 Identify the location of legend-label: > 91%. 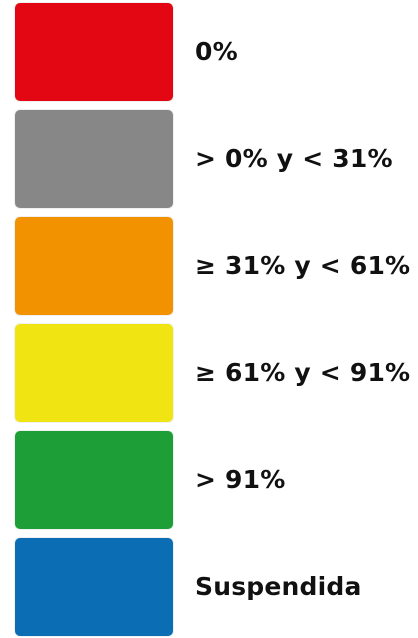
(240, 479).